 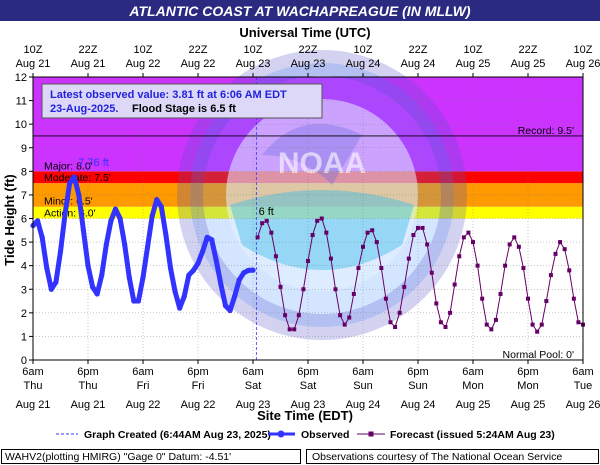 I want to click on y-tick-label: 8, so click(x=24, y=172).